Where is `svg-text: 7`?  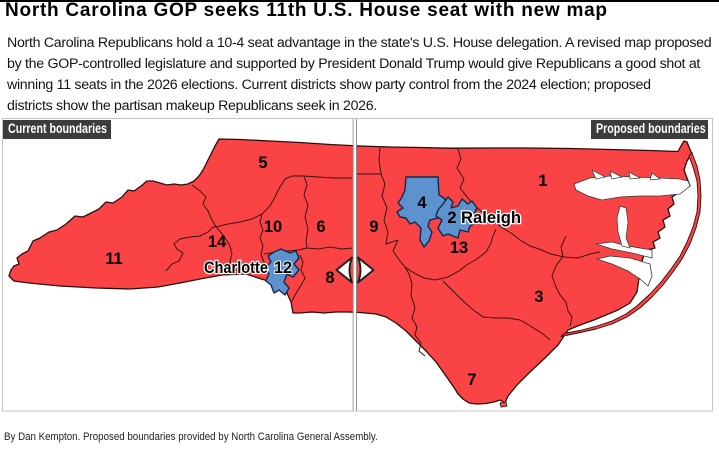
svg-text: 7 is located at coordinates (471, 380).